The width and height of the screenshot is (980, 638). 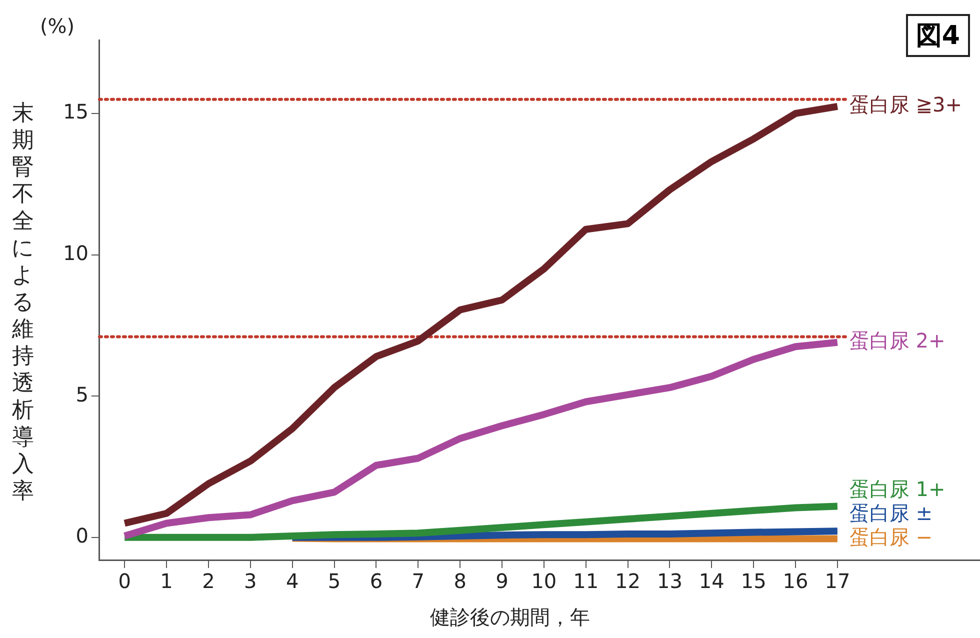 I want to click on x-tick-label: 1, so click(x=166, y=581).